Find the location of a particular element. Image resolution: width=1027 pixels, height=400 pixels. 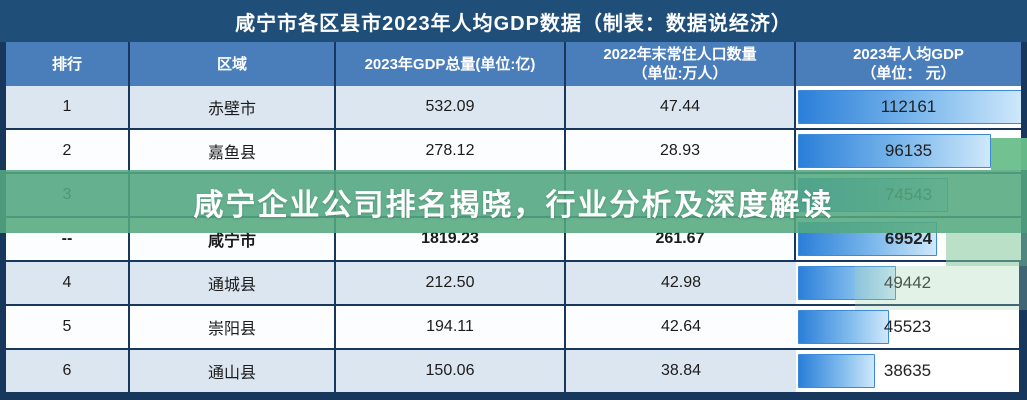

gdp-cell: 194.11 is located at coordinates (451, 328).